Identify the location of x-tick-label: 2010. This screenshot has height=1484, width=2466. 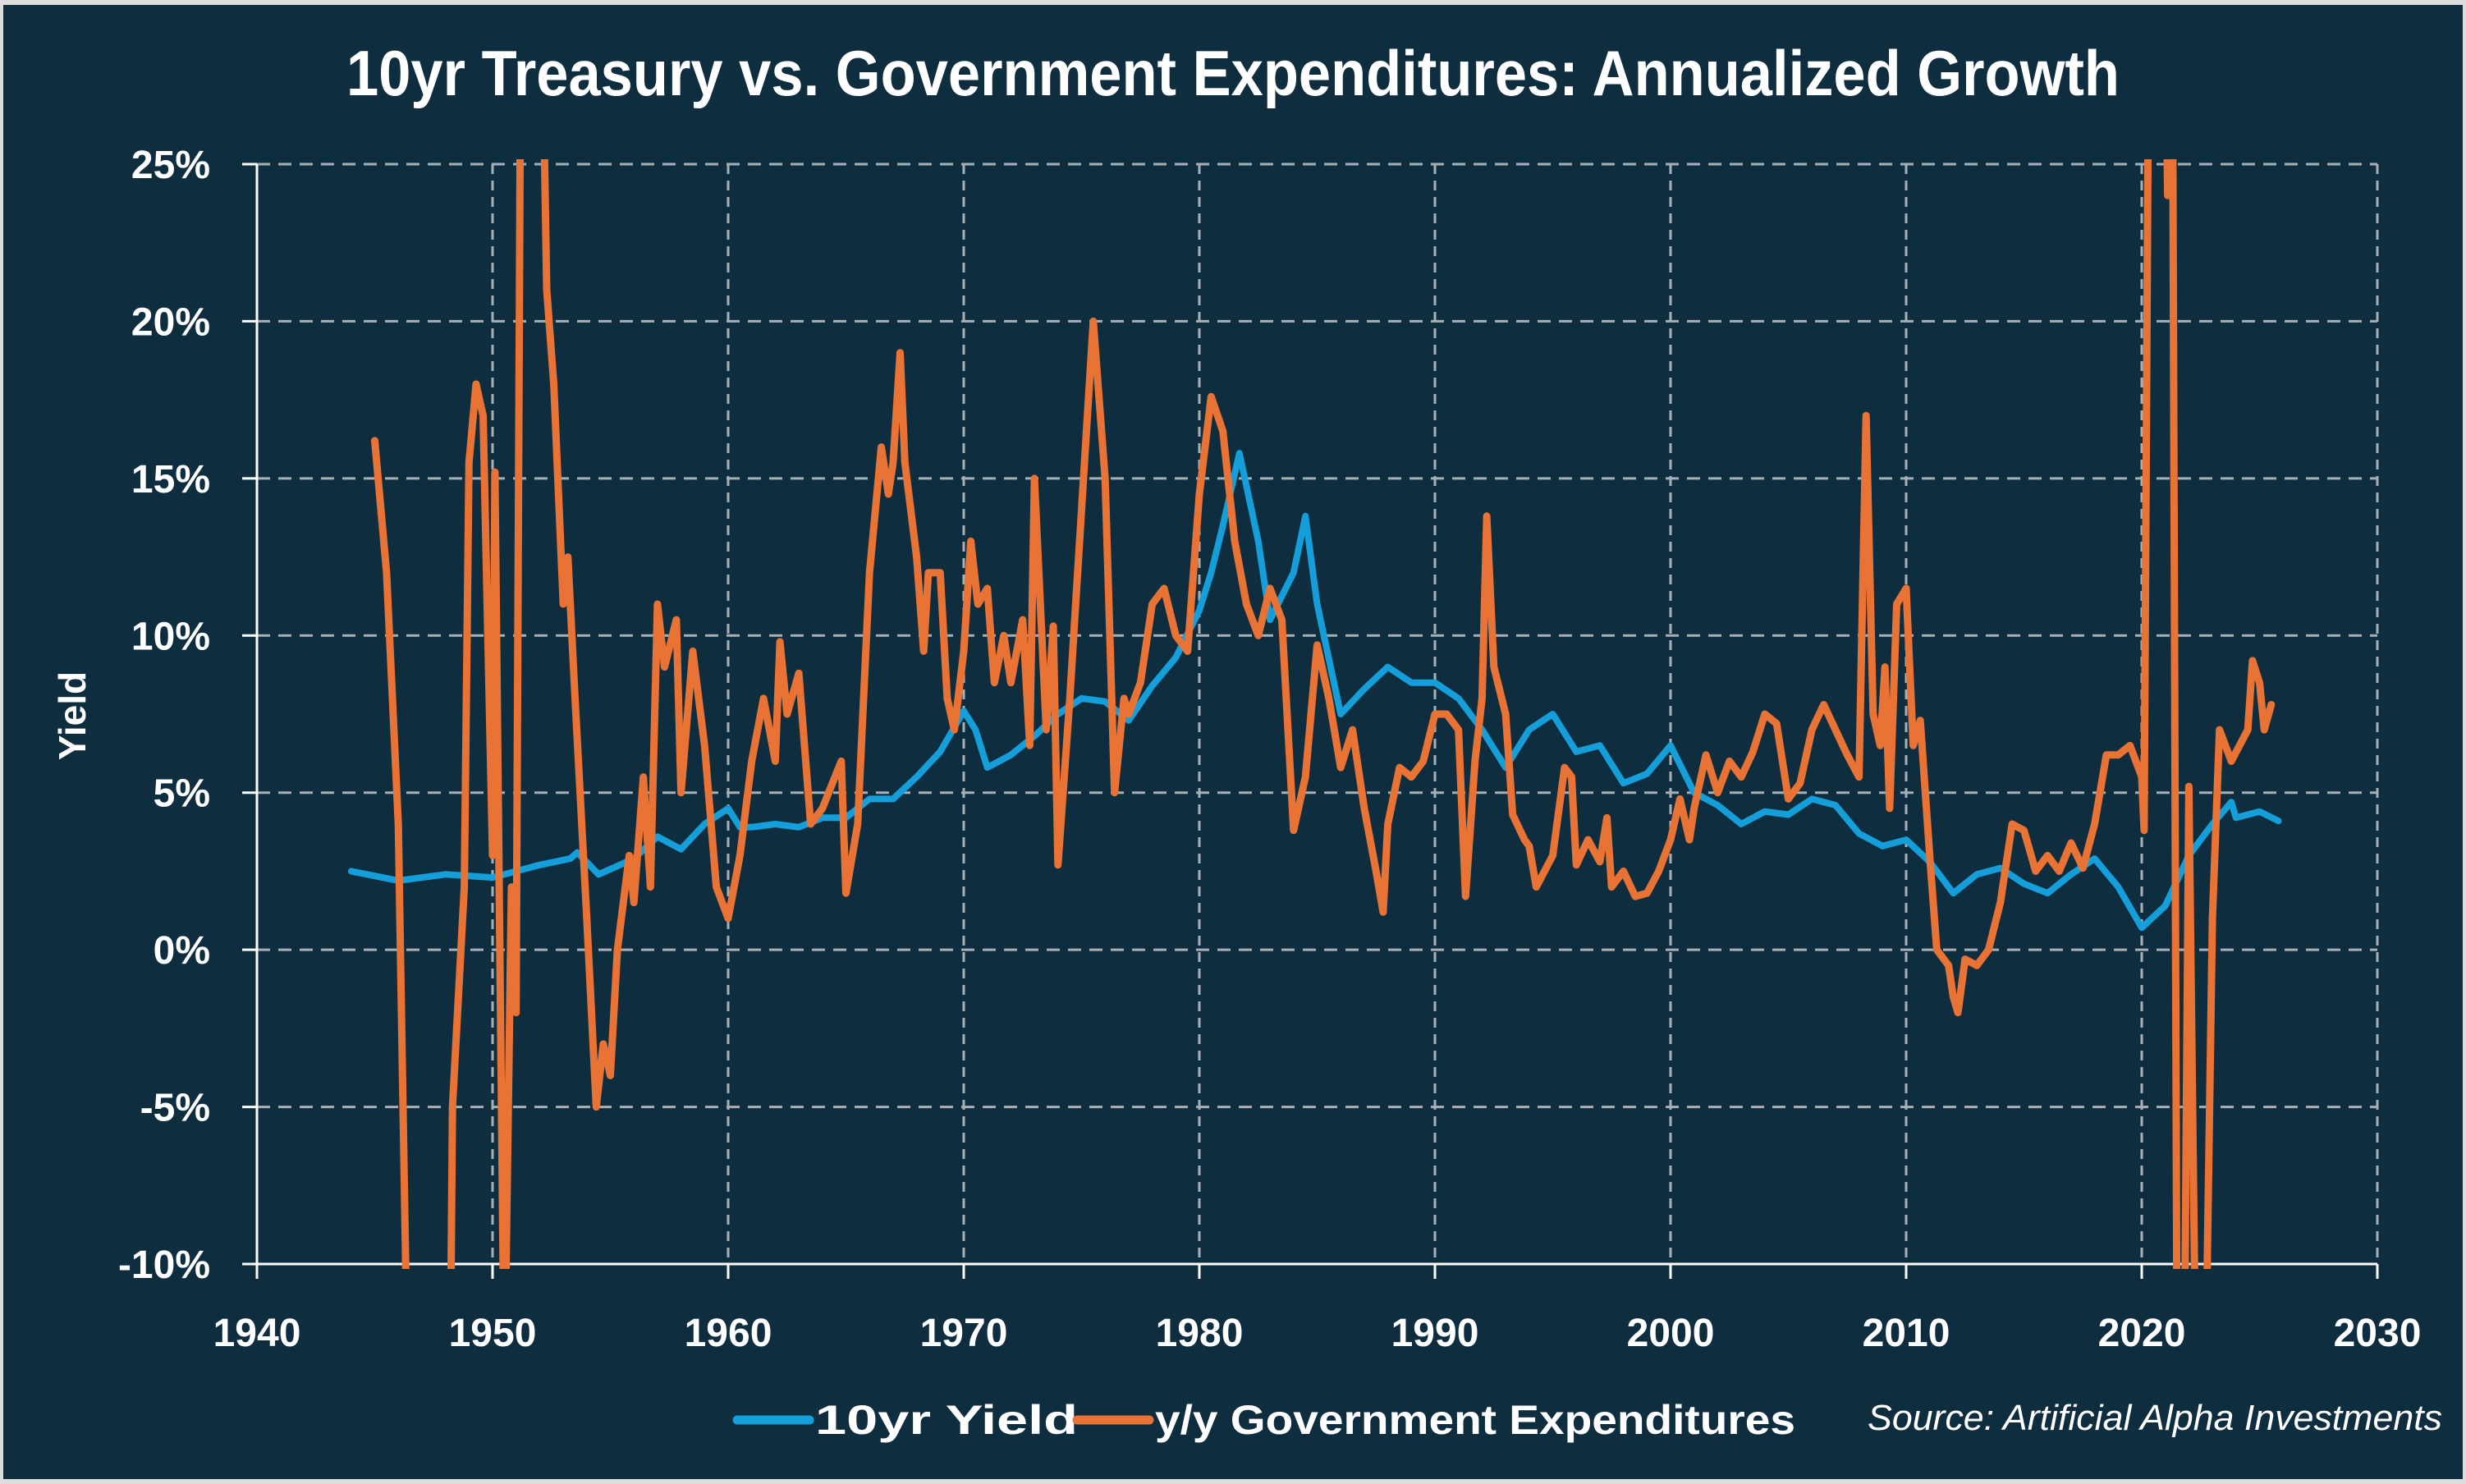
(1906, 1333).